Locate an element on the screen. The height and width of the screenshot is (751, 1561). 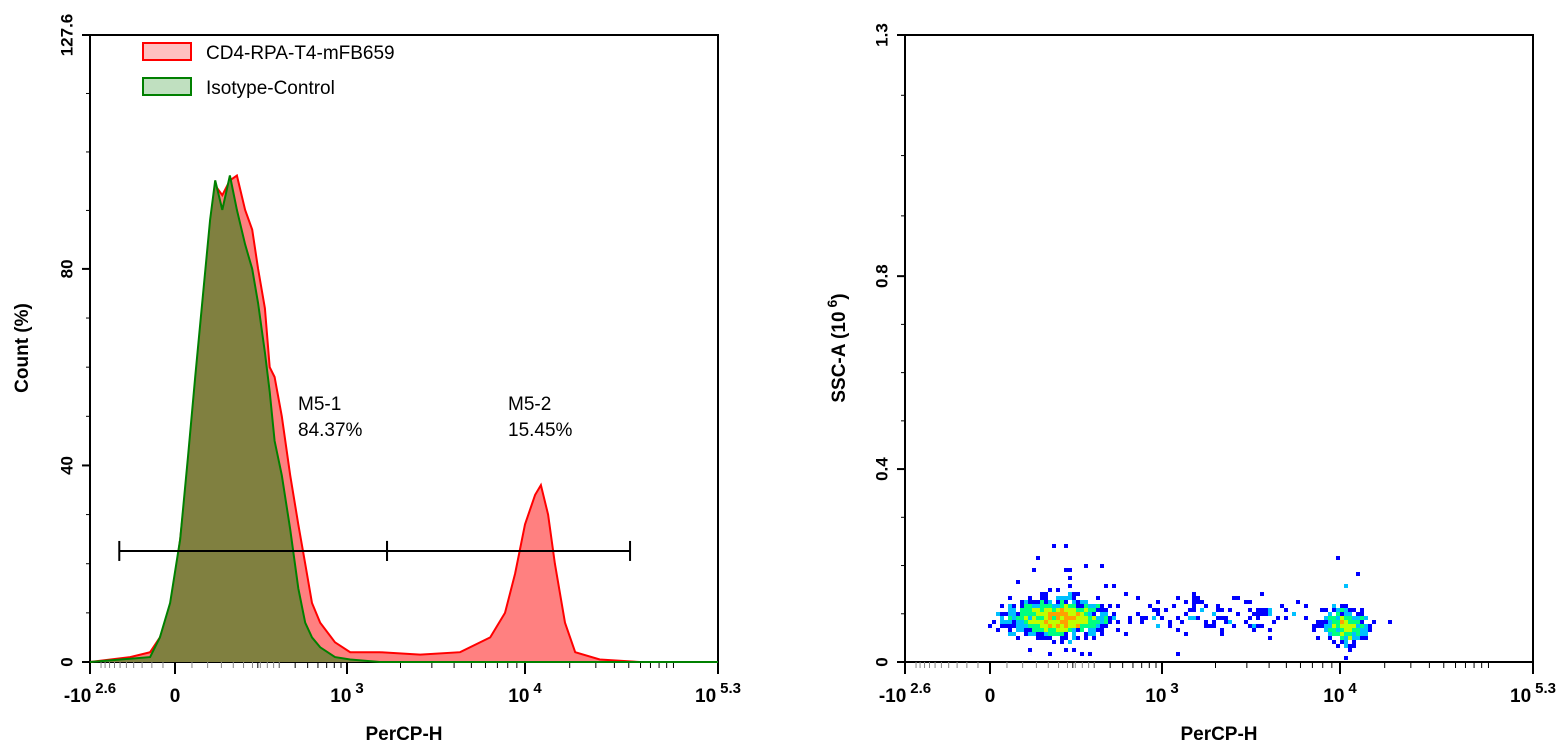
x-tick-base: -10 is located at coordinates (77, 696).